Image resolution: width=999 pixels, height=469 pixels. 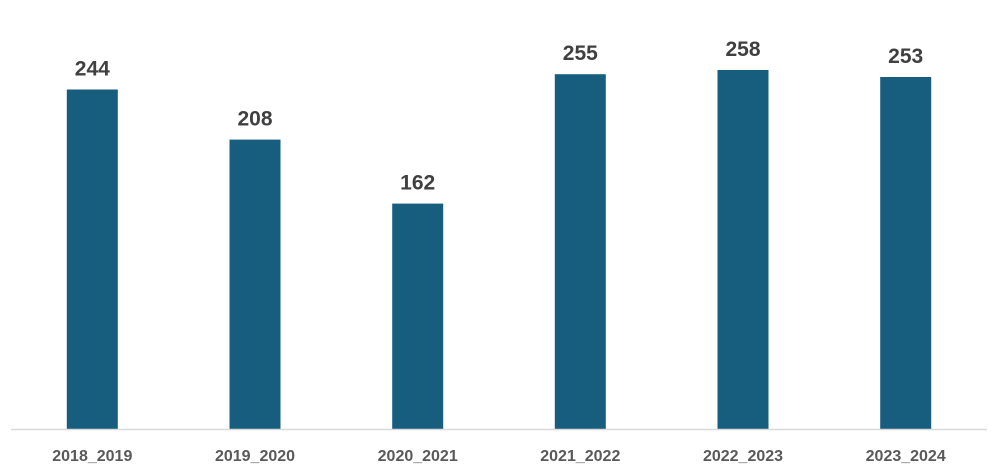 What do you see at coordinates (255, 284) in the screenshot?
I see `bar-2019_2020` at bounding box center [255, 284].